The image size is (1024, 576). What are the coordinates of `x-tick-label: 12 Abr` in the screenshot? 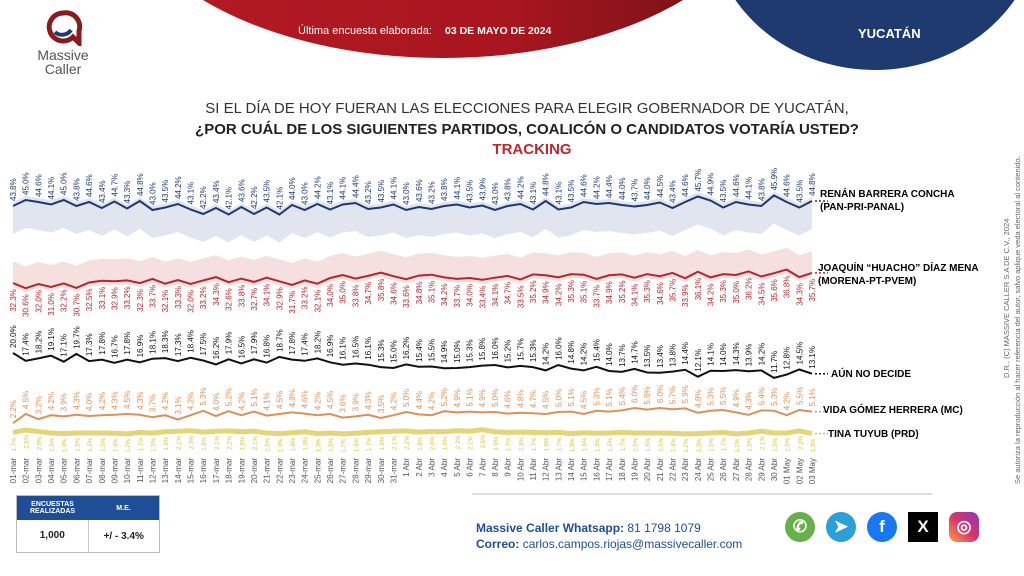 It's located at (546, 469).